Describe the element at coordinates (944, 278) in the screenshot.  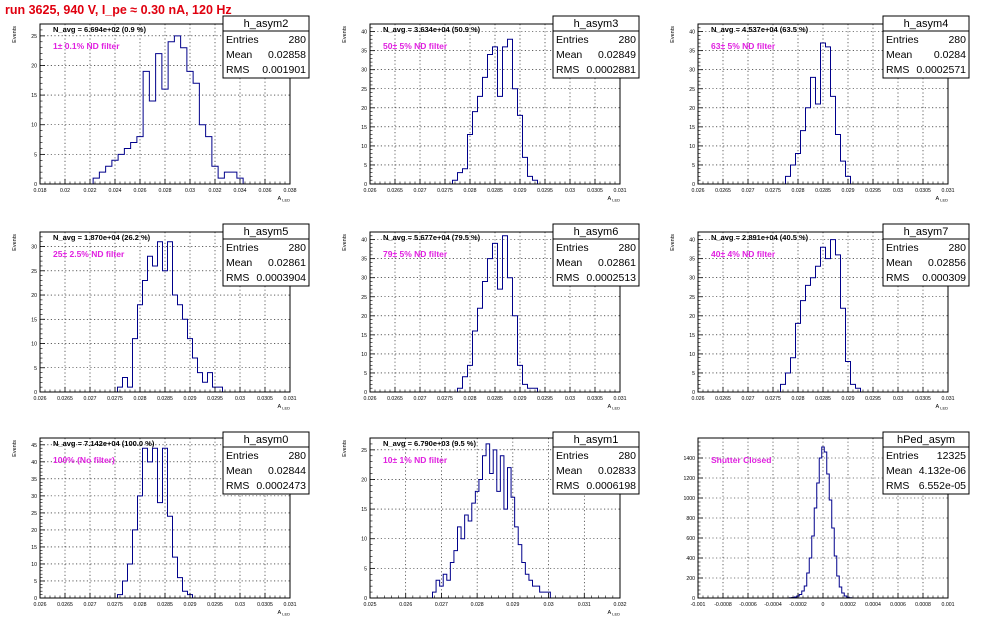
I see `stat-value: 0.000309` at that location.